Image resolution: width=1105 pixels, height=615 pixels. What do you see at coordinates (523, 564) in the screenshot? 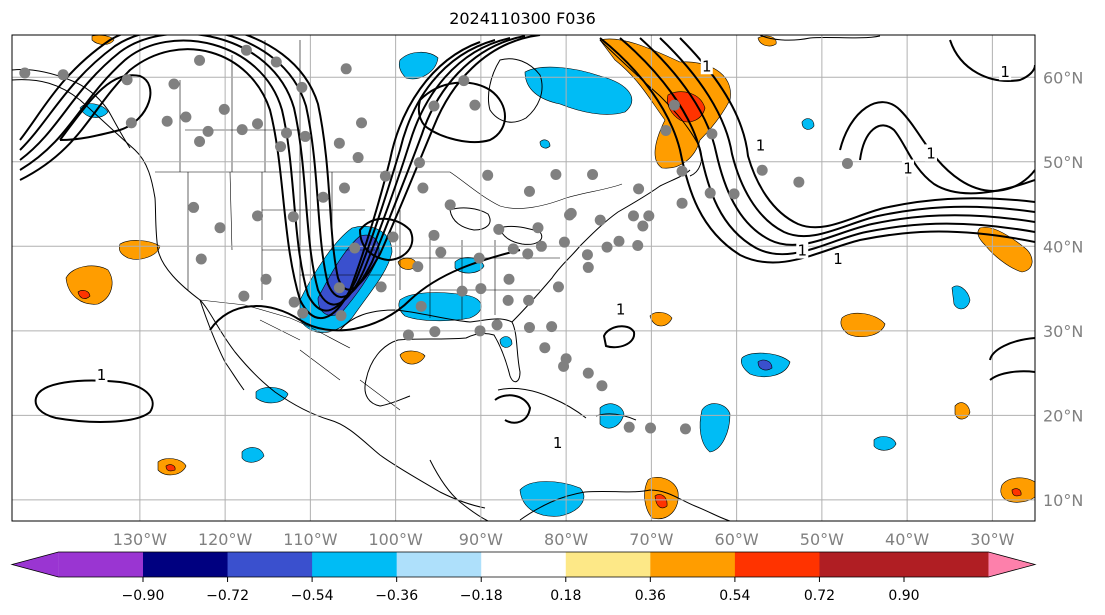
I see `colorbar-outline` at bounding box center [523, 564].